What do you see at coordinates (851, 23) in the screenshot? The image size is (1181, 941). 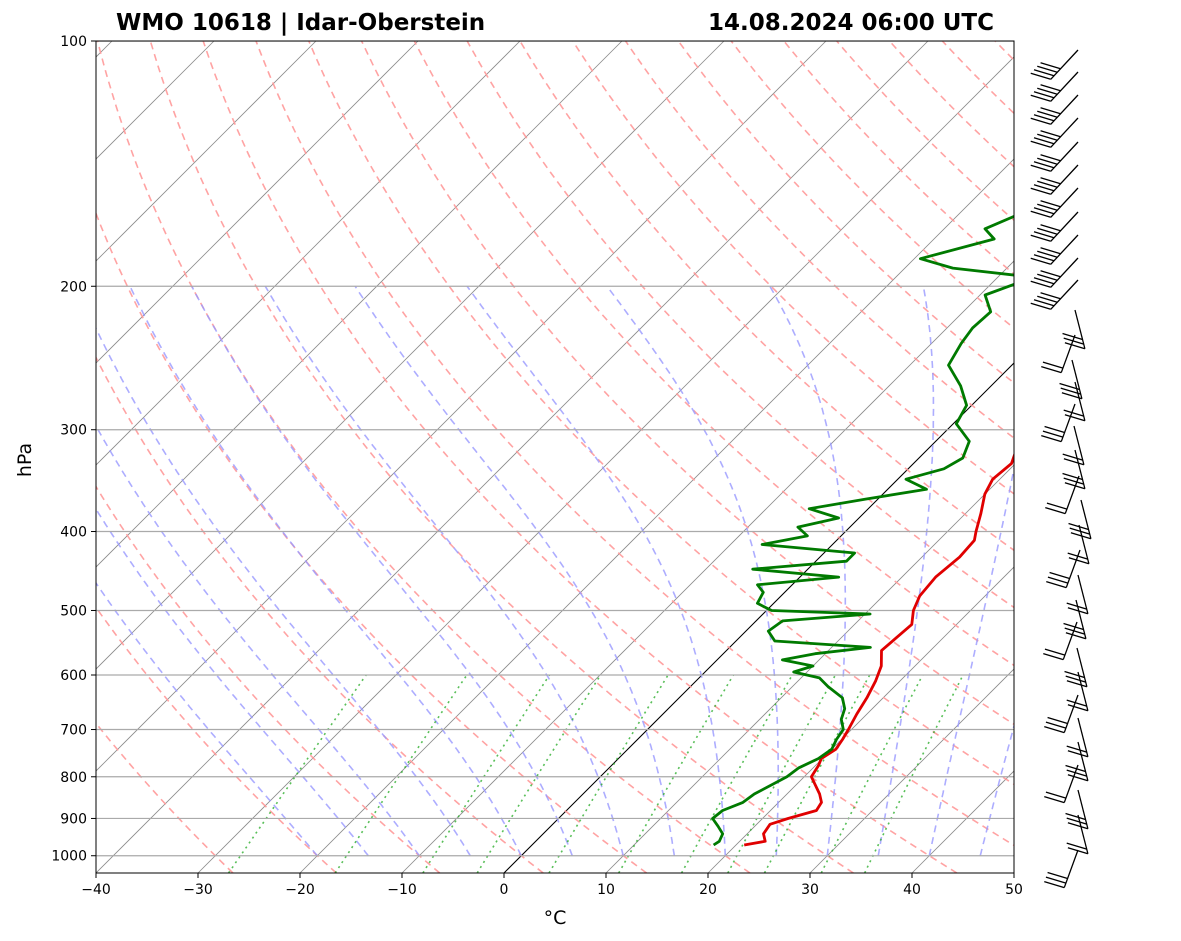 I see `chart-datetime: 14.08.2024 06:00 UTC` at bounding box center [851, 23].